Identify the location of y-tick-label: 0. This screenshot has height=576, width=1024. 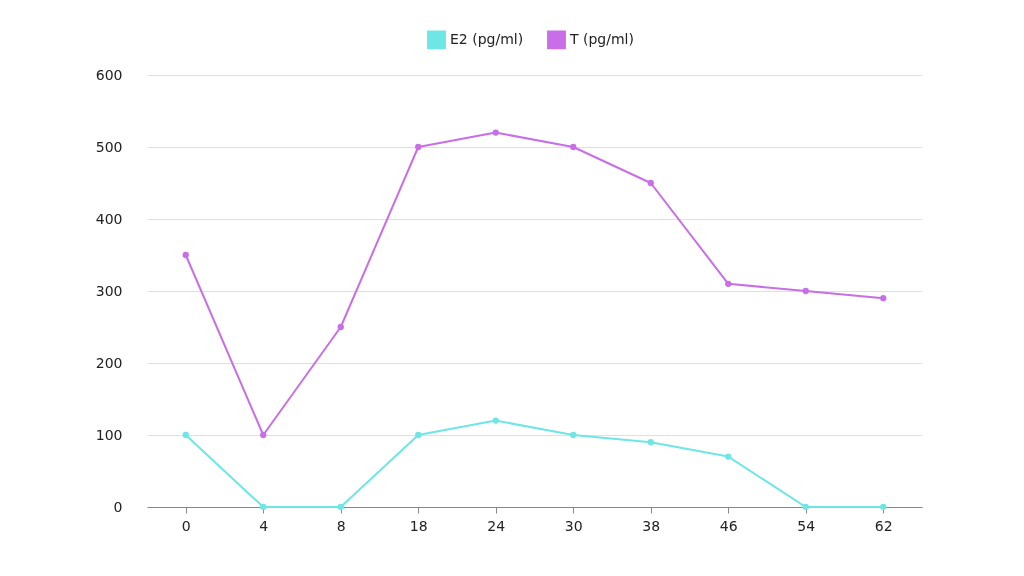
(118, 506).